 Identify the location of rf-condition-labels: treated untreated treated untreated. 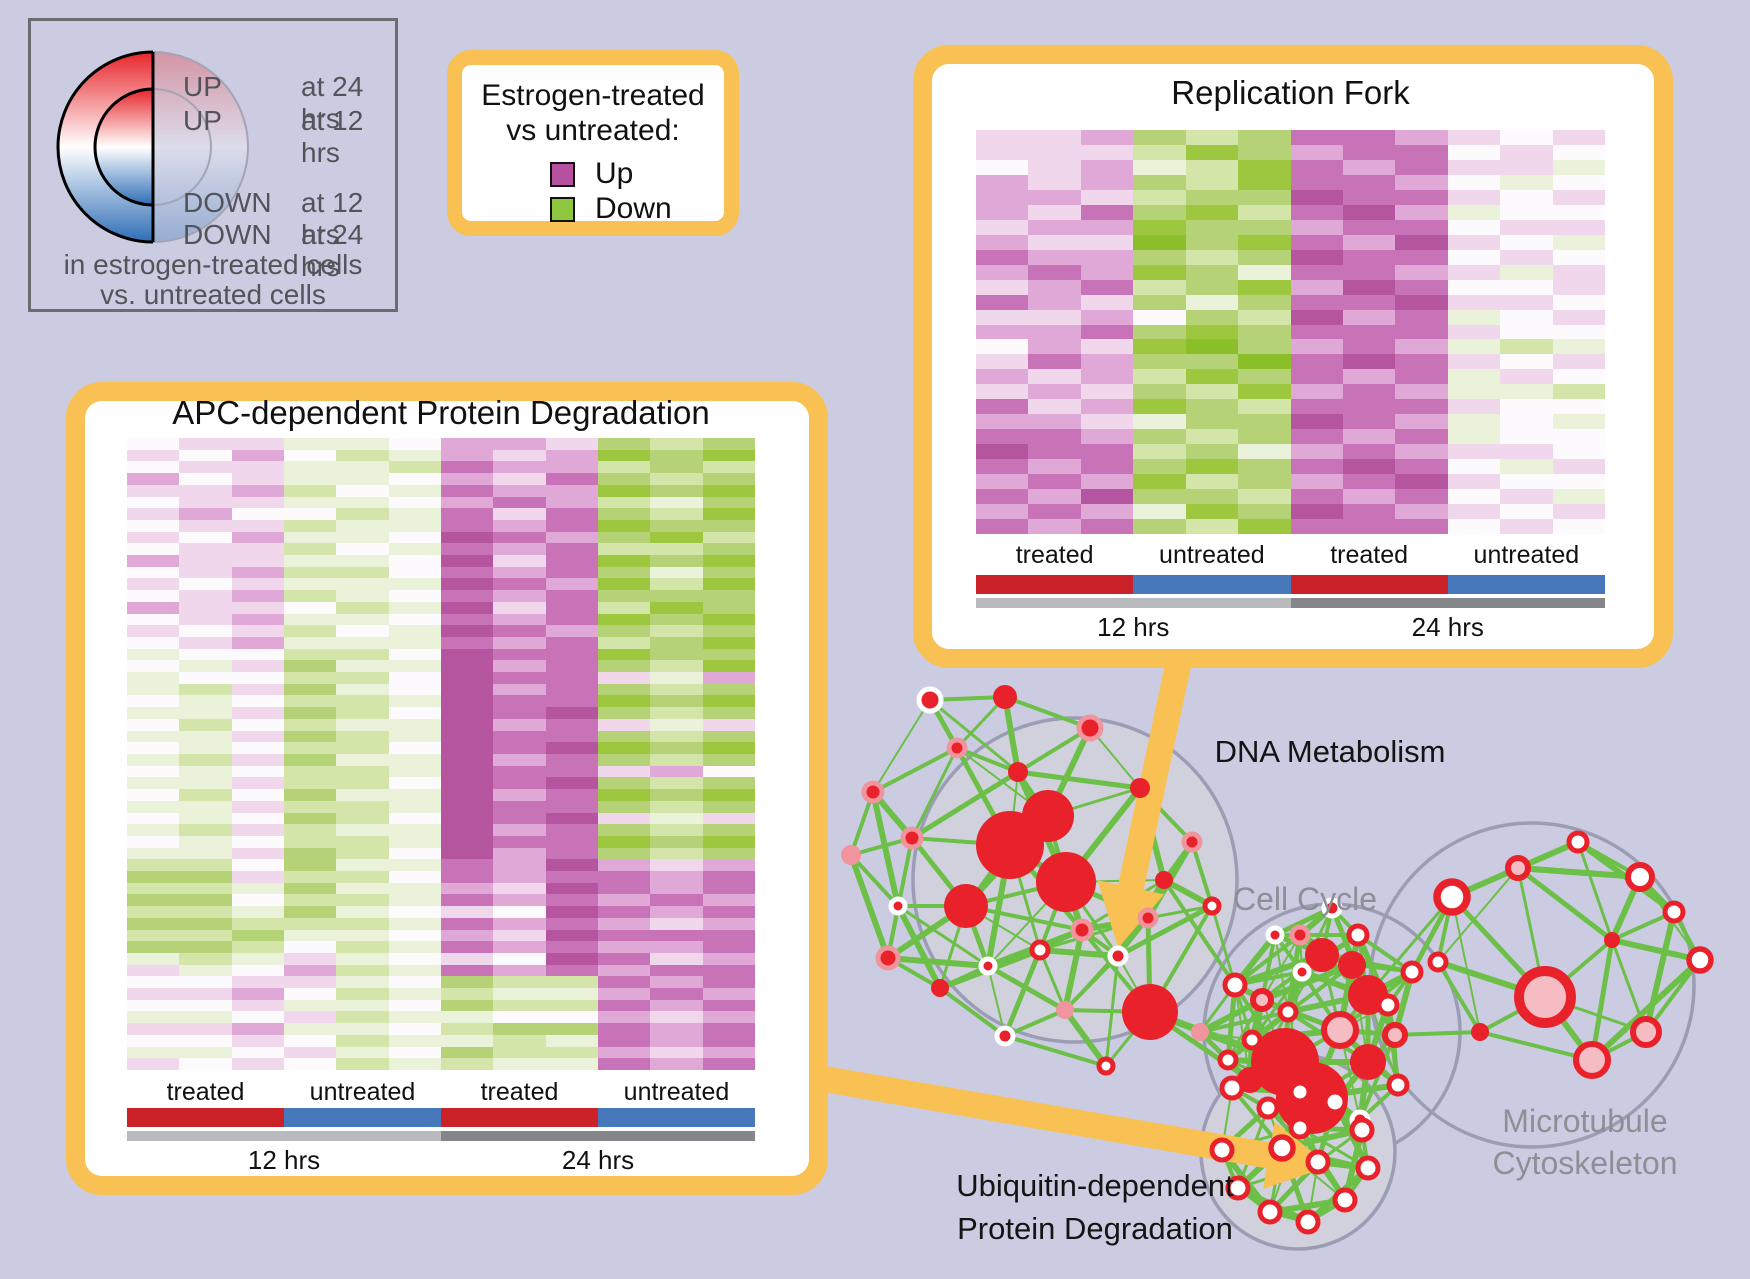
(1290, 555).